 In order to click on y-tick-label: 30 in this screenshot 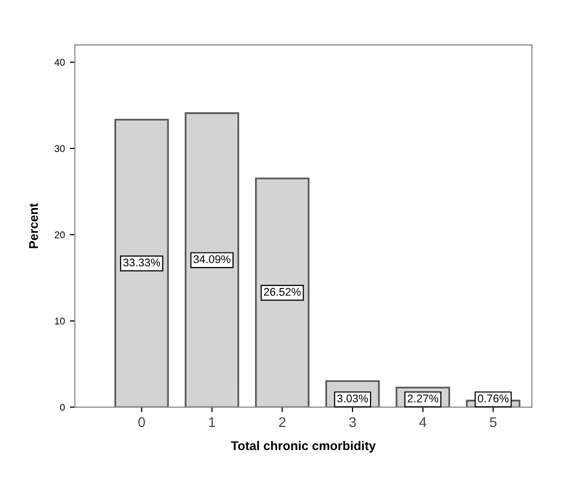, I will do `click(59, 148)`.